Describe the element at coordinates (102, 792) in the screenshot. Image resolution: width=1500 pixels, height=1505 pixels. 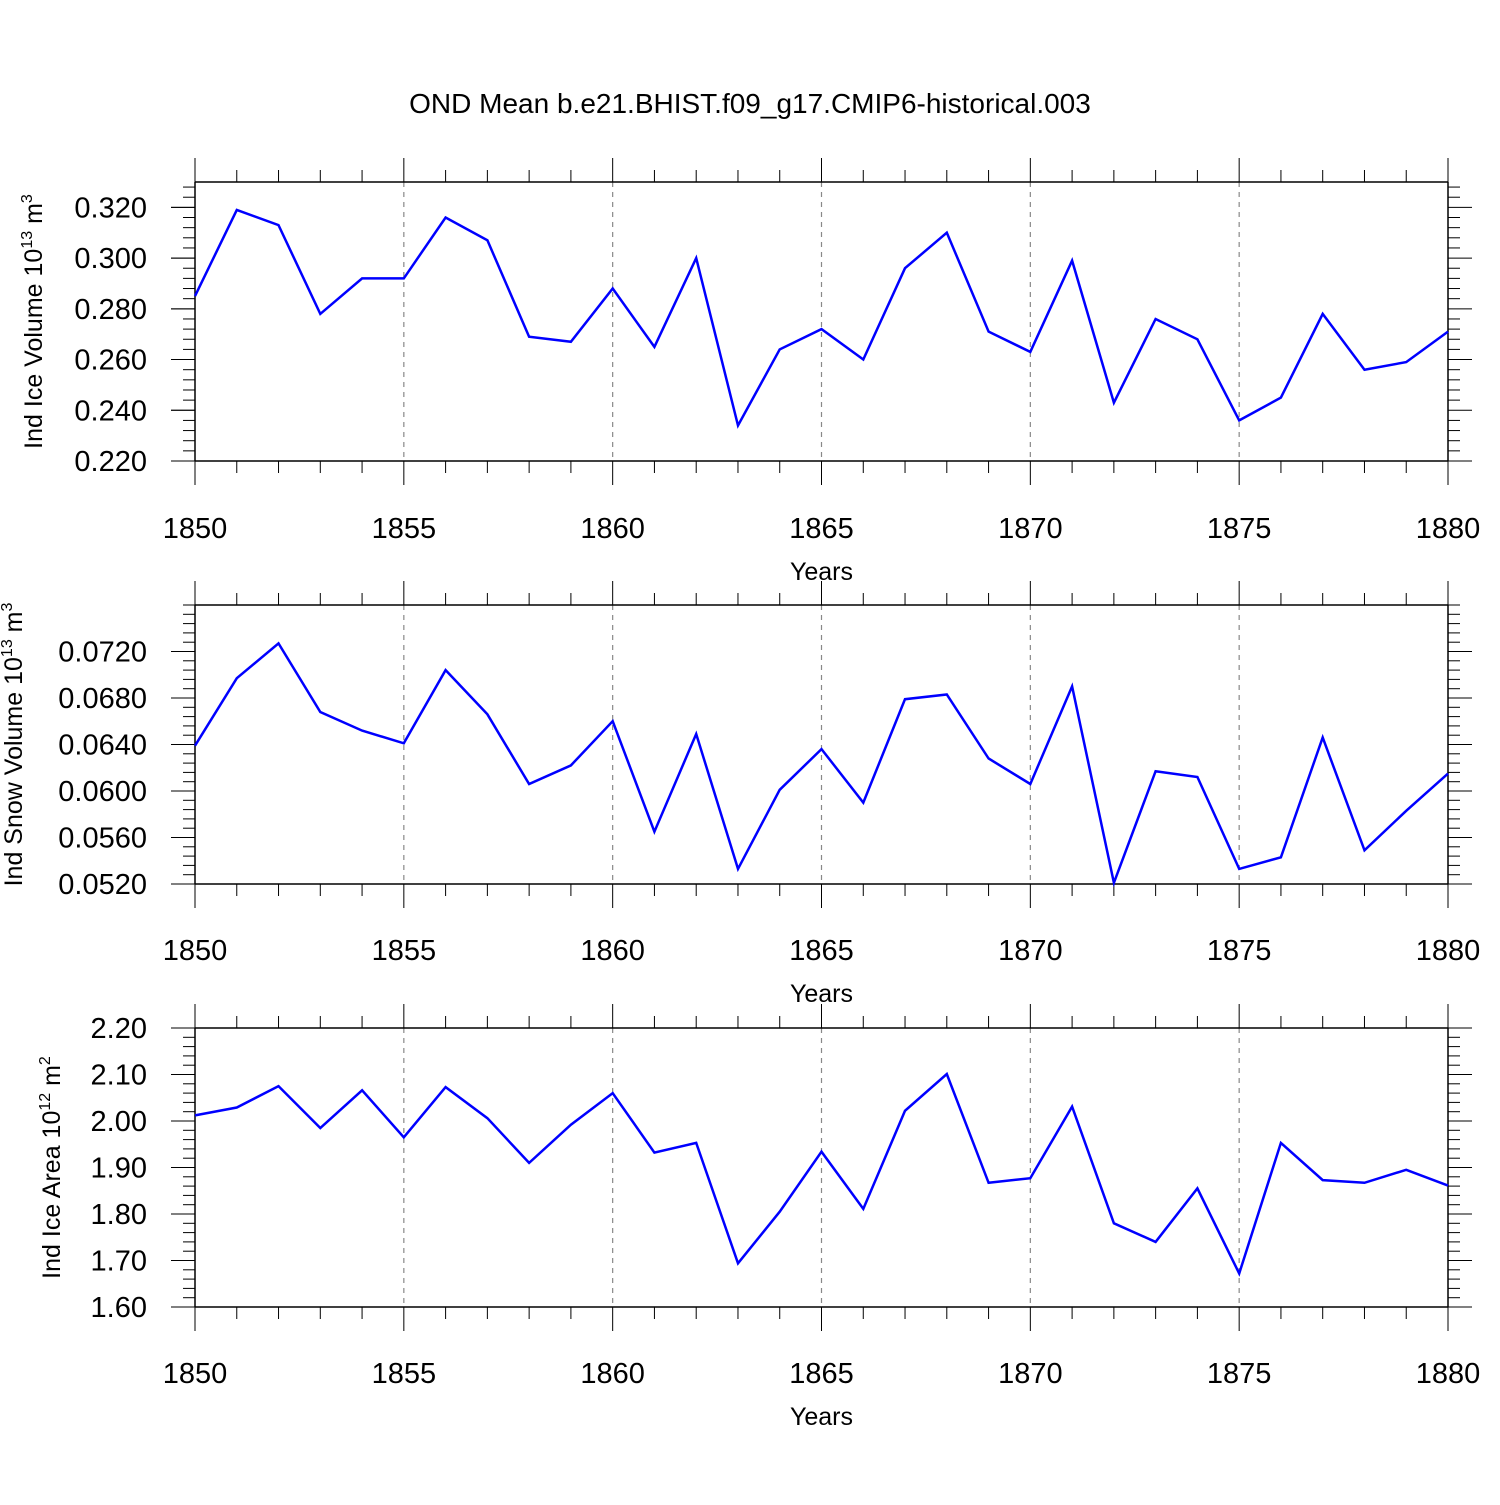
I see `y-tick-label: 0.0600` at that location.